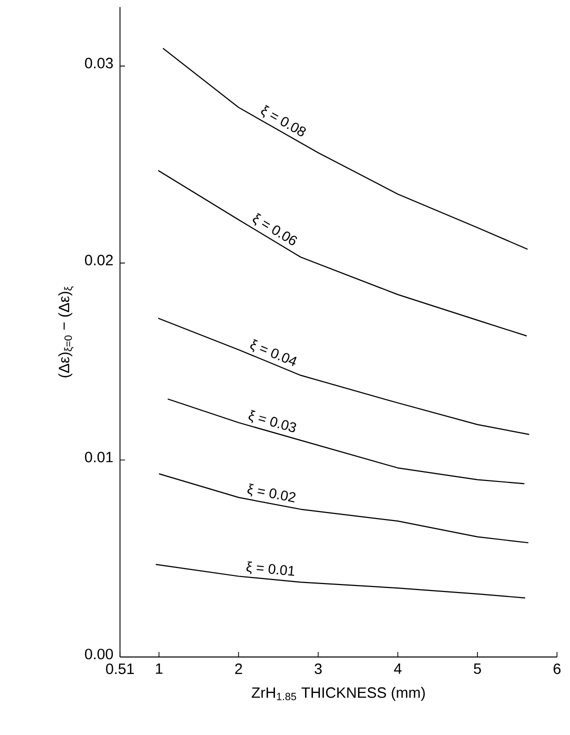 Image resolution: width=570 pixels, height=735 pixels. I want to click on text: ξ = 0.01, so click(270, 568).